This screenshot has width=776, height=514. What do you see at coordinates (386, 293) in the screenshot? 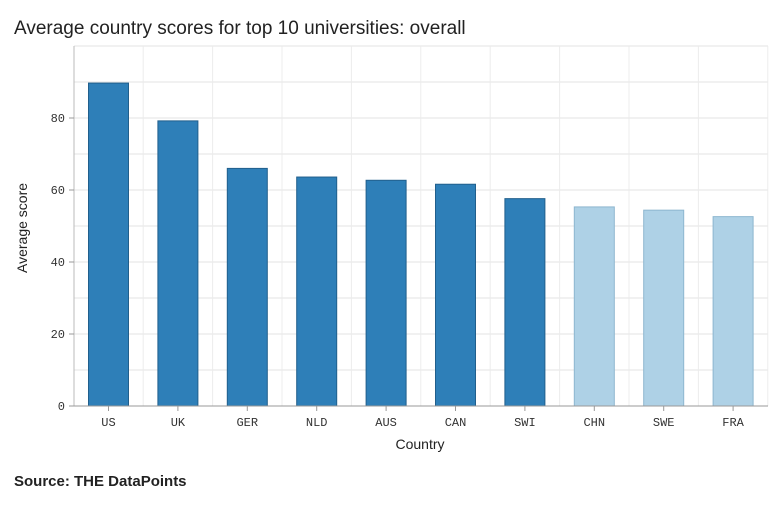
I see `bar-aus` at bounding box center [386, 293].